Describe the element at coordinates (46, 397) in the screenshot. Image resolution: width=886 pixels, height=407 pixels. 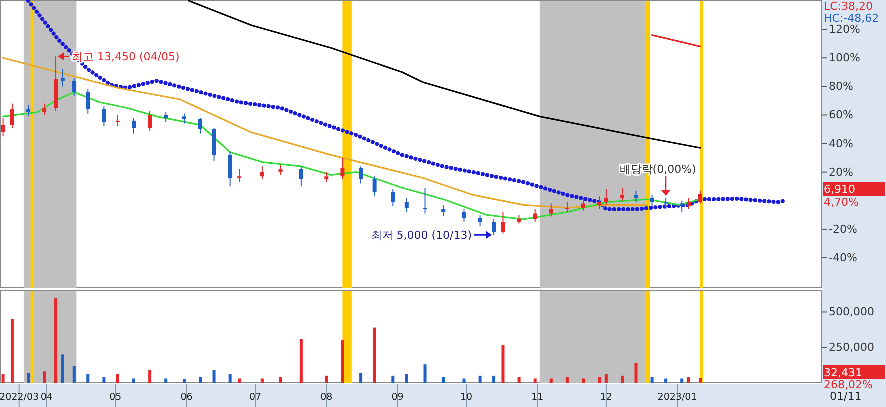
I see `x-tick-label: 04` at that location.